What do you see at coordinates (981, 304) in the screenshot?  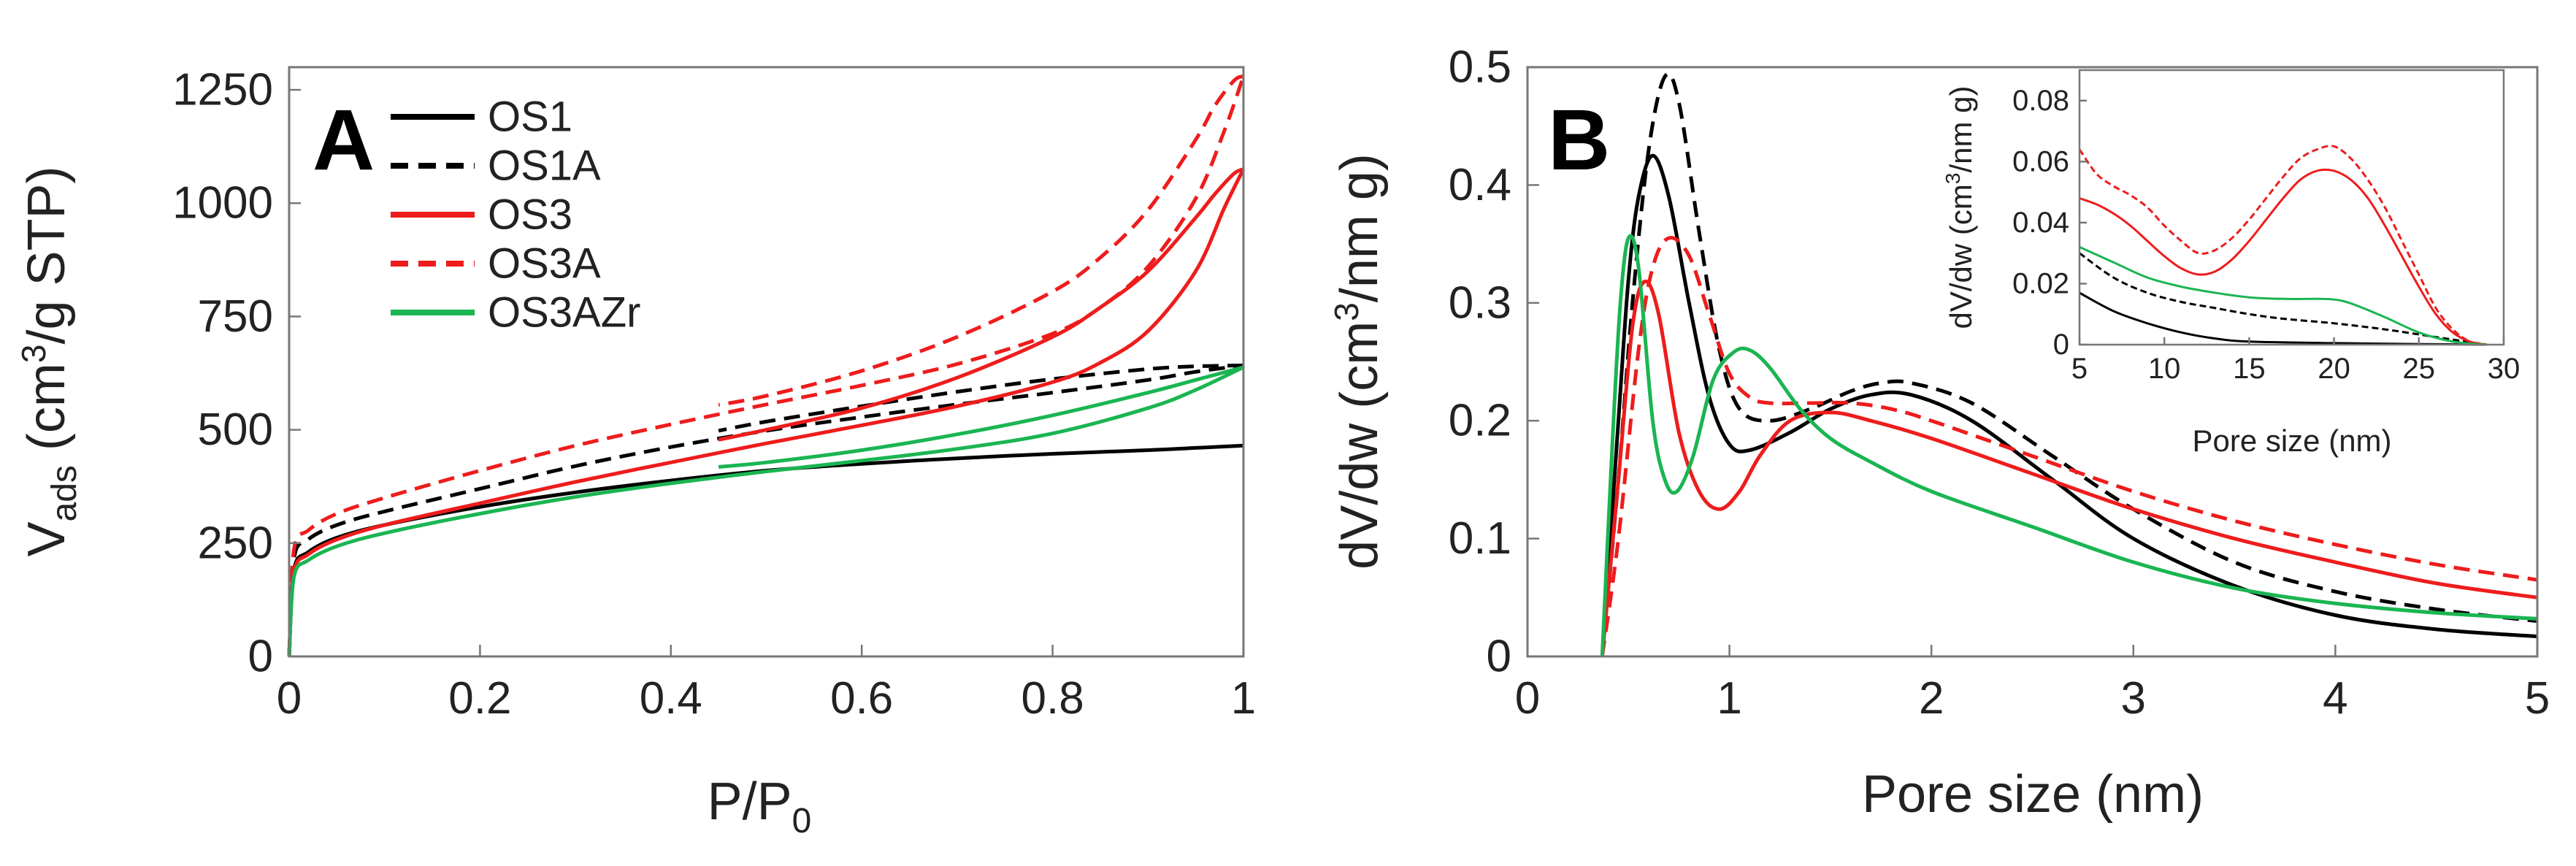 I see `panel-a-series-os3-desorption` at bounding box center [981, 304].